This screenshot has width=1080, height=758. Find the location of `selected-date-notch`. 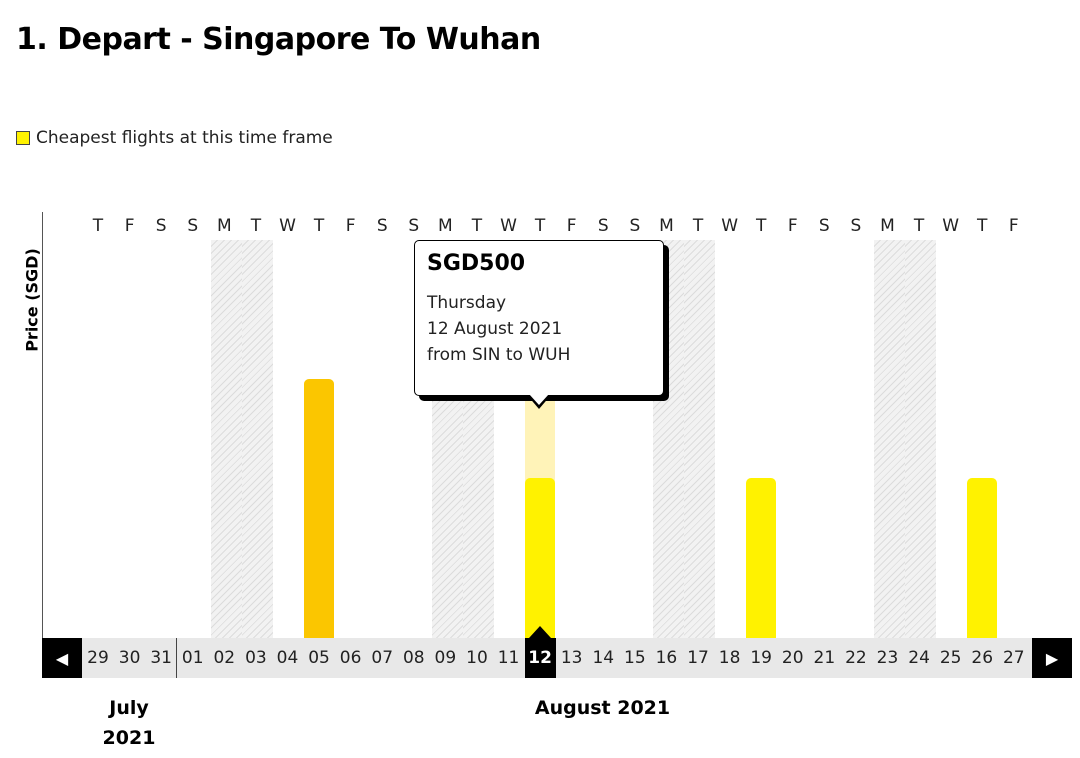

selected-date-notch is located at coordinates (540, 632).